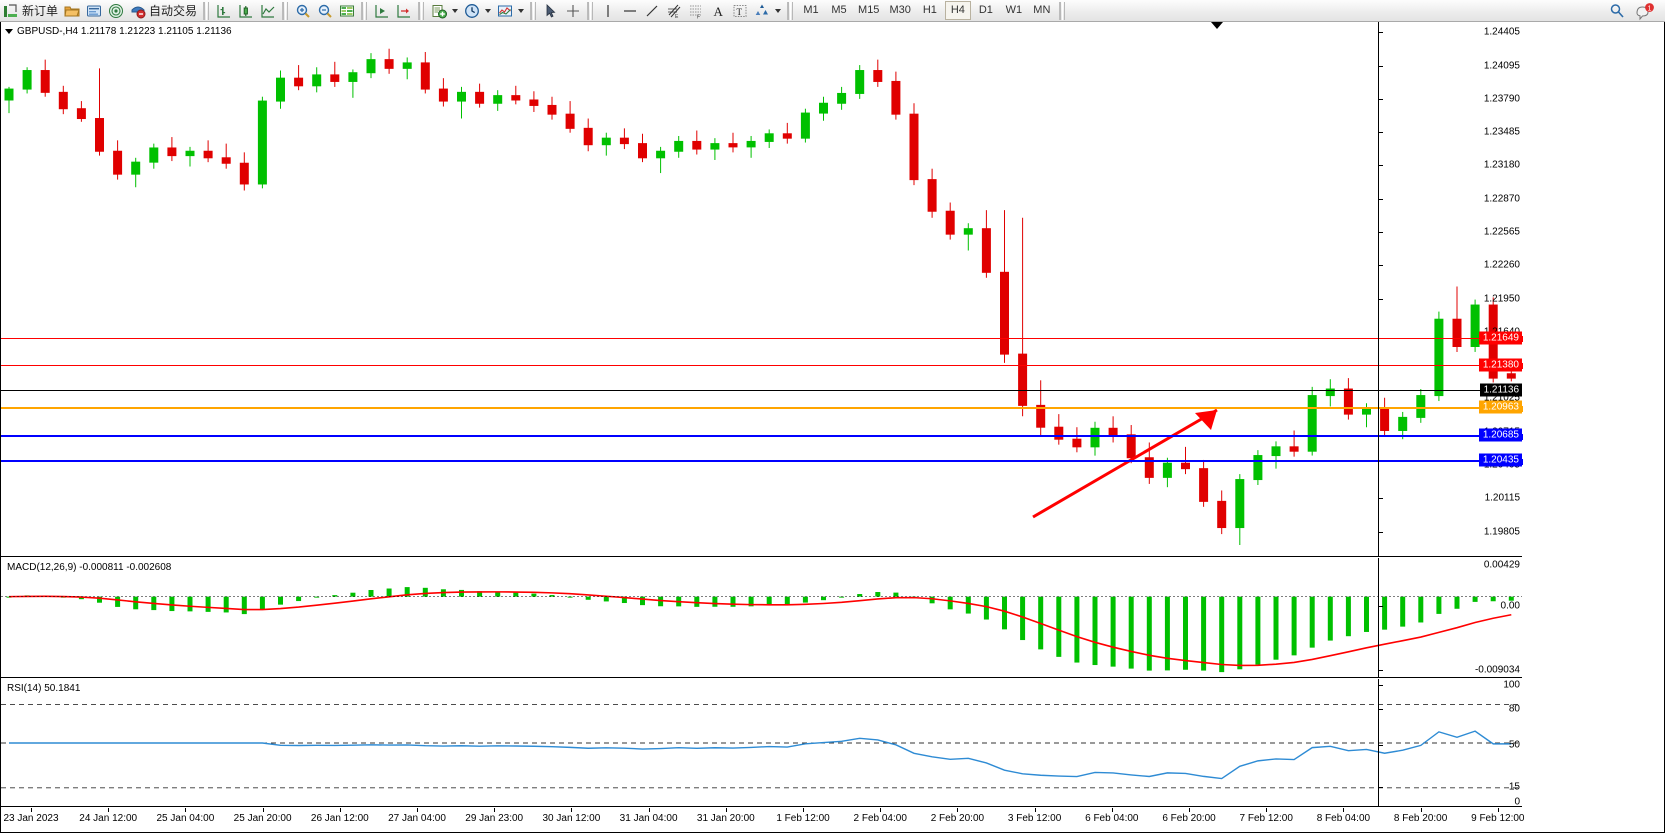 The image size is (1665, 833). Describe the element at coordinates (1501, 66) in the screenshot. I see `price-tick-label: 1.24095` at that location.